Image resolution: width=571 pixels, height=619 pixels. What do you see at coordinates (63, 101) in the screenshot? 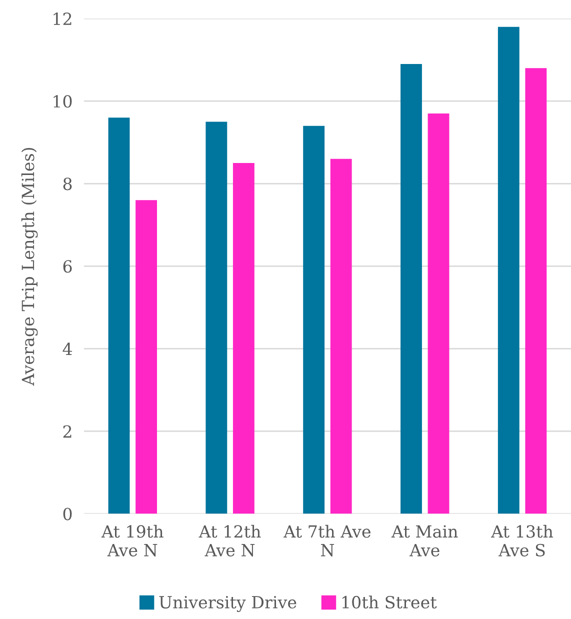
I see `y-tick-label: 10` at bounding box center [63, 101].